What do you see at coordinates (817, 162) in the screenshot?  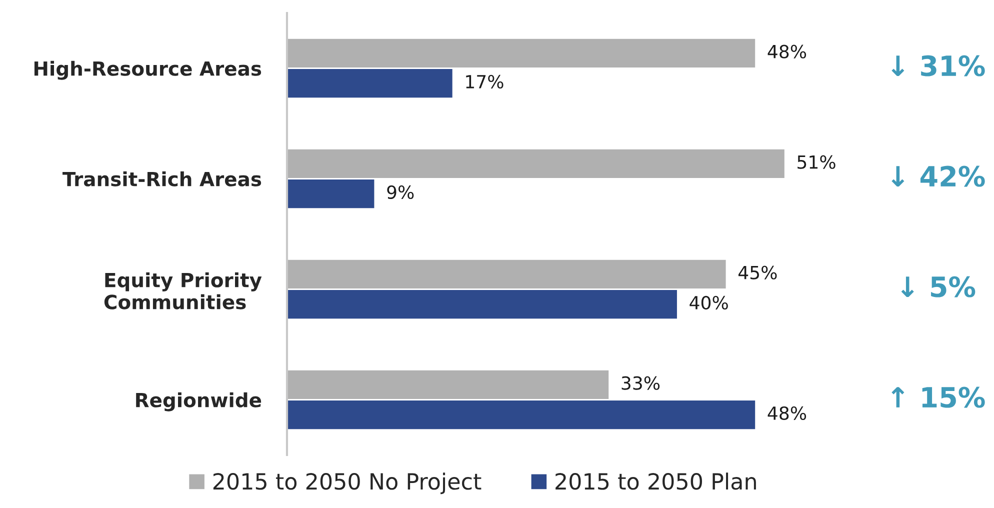 I see `data-label: 51%` at bounding box center [817, 162].